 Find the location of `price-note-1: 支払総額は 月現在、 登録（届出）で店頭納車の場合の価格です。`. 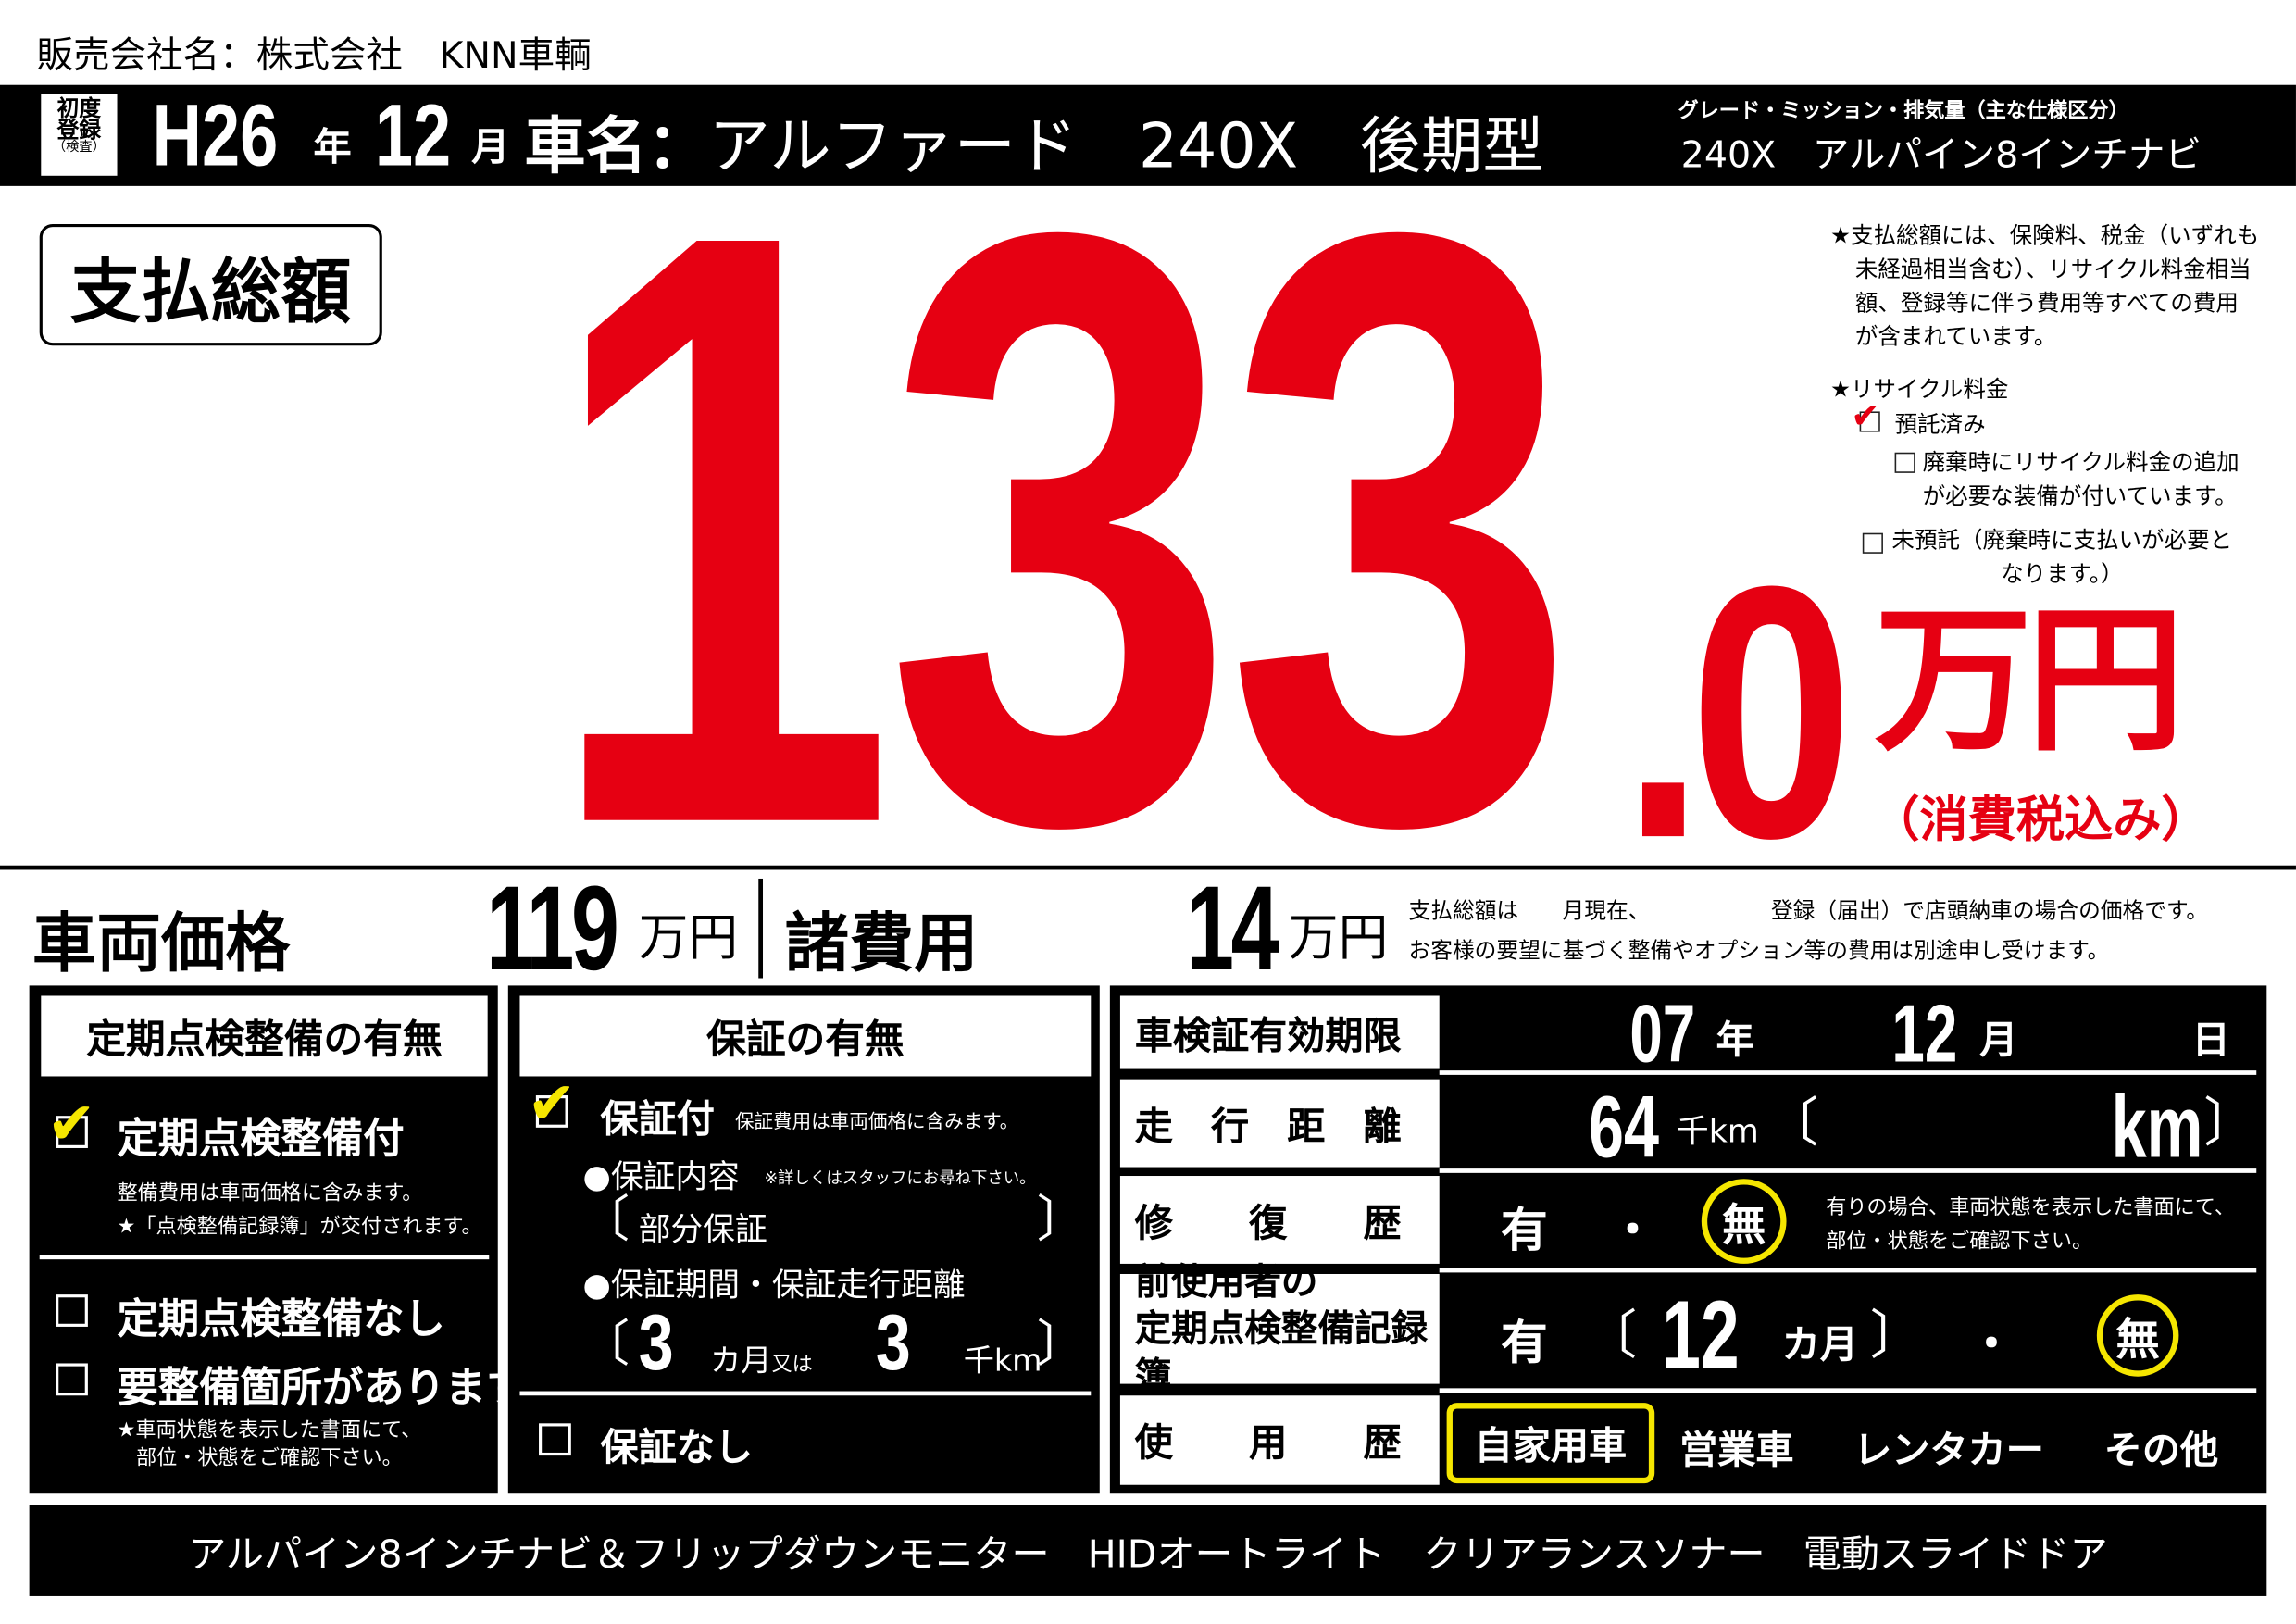

price-note-1: 支払総額は 月現在、 登録（届出）で店頭納車の場合の価格です。 is located at coordinates (1808, 910).